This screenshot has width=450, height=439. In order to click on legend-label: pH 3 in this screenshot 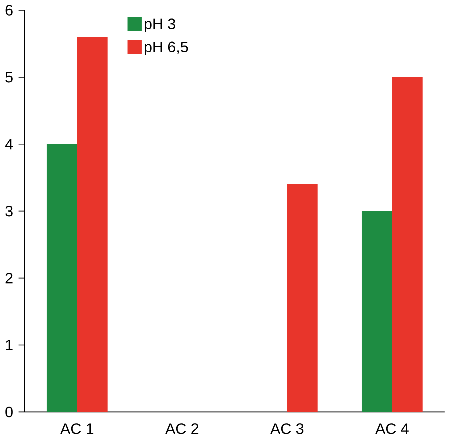, I will do `click(160, 25)`.